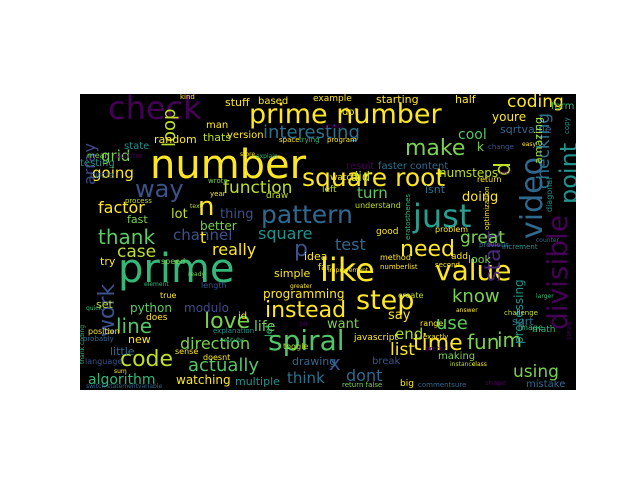  Describe the element at coordinates (151, 308) in the screenshot. I see `word: python` at that location.